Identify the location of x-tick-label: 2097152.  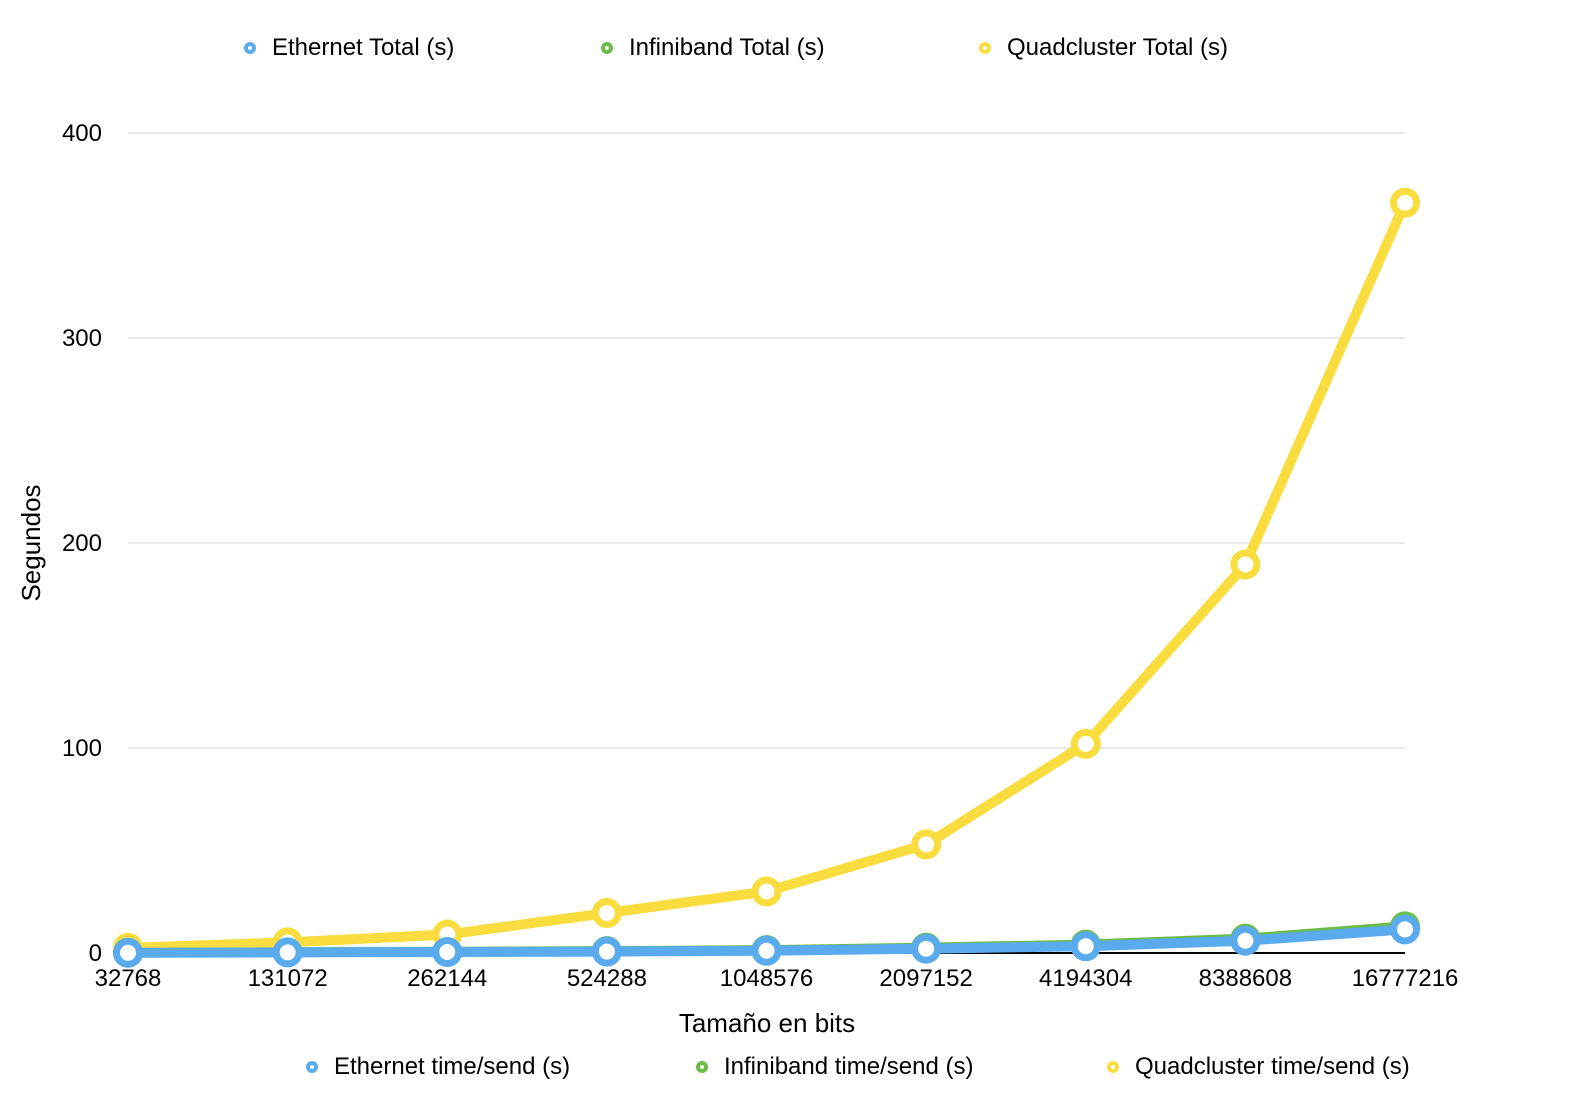
(925, 978).